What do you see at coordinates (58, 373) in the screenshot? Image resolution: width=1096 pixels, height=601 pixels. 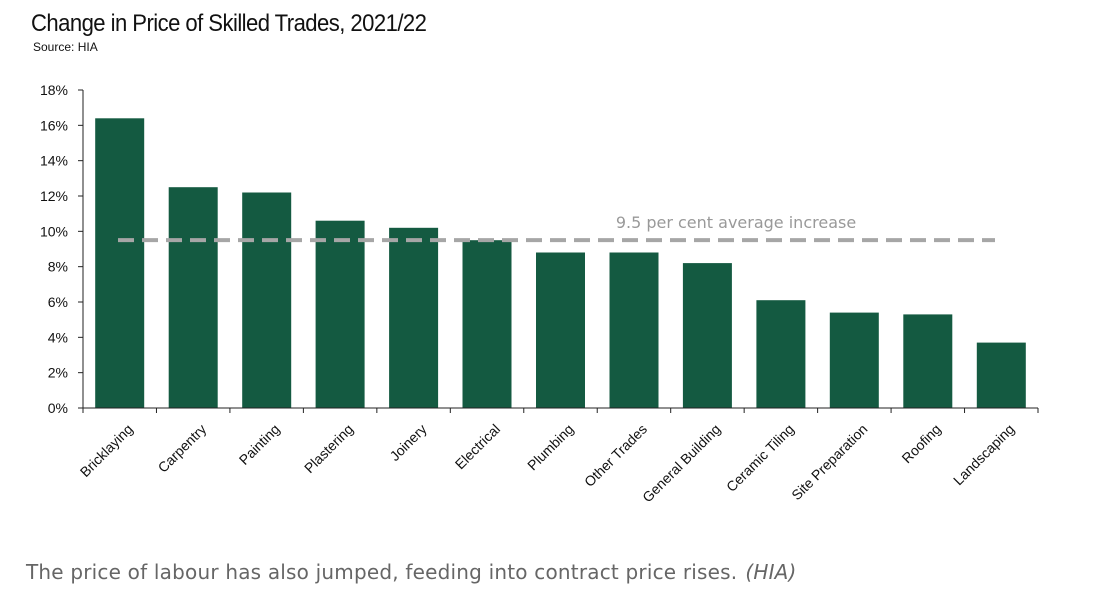 I see `y-tick-label: 2%` at bounding box center [58, 373].